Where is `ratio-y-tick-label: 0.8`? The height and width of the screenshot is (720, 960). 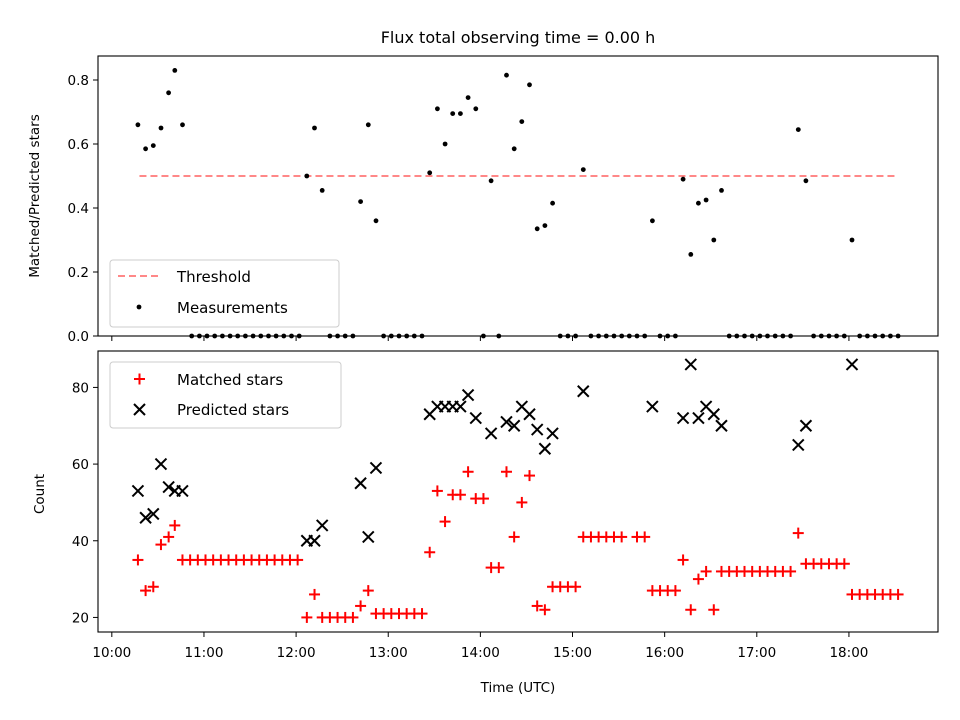
ratio-y-tick-label: 0.8 is located at coordinates (78, 81).